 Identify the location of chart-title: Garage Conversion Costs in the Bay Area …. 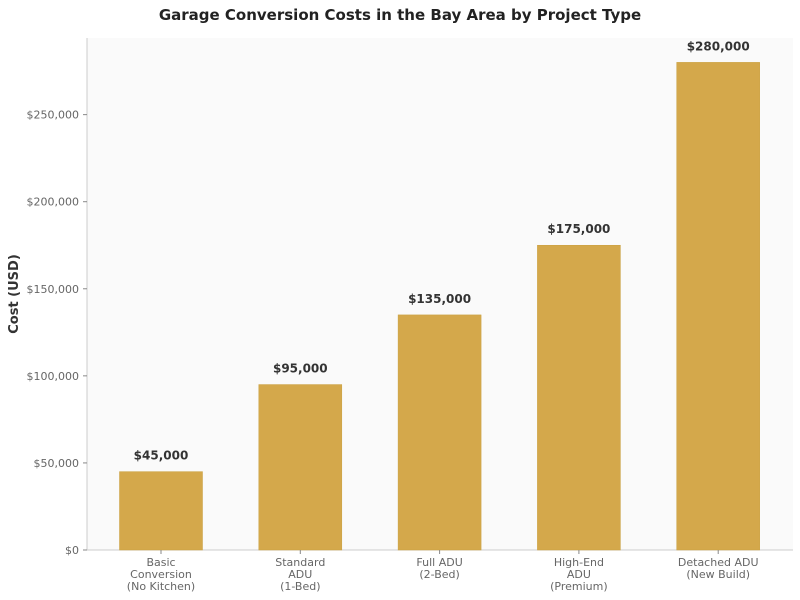
(400, 15).